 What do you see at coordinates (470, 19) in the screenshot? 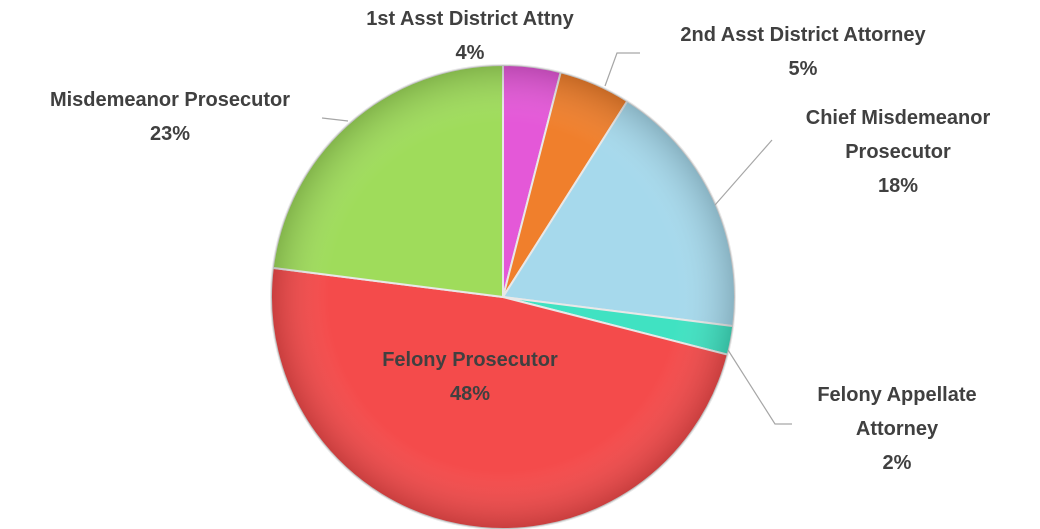
I see `label-name: 1st Asst District Attny` at bounding box center [470, 19].